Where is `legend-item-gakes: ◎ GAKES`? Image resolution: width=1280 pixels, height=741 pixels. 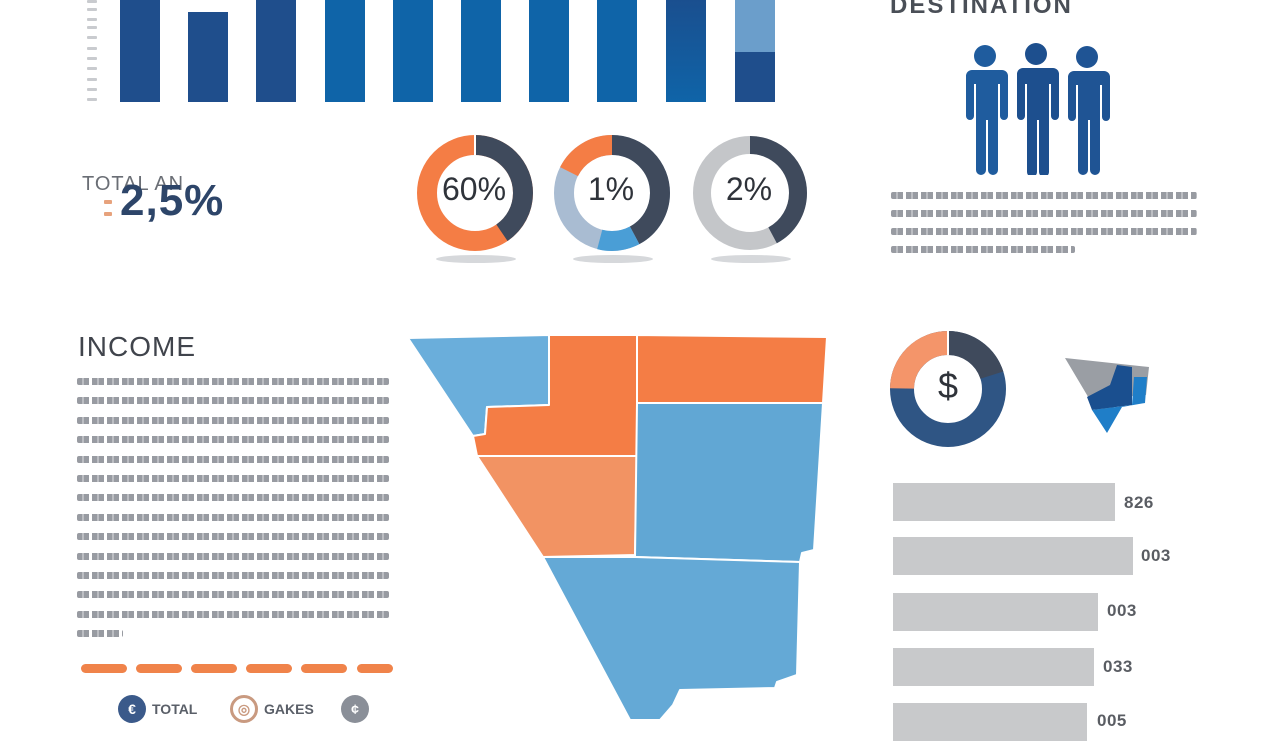 legend-item-gakes: ◎ GAKES is located at coordinates (272, 709).